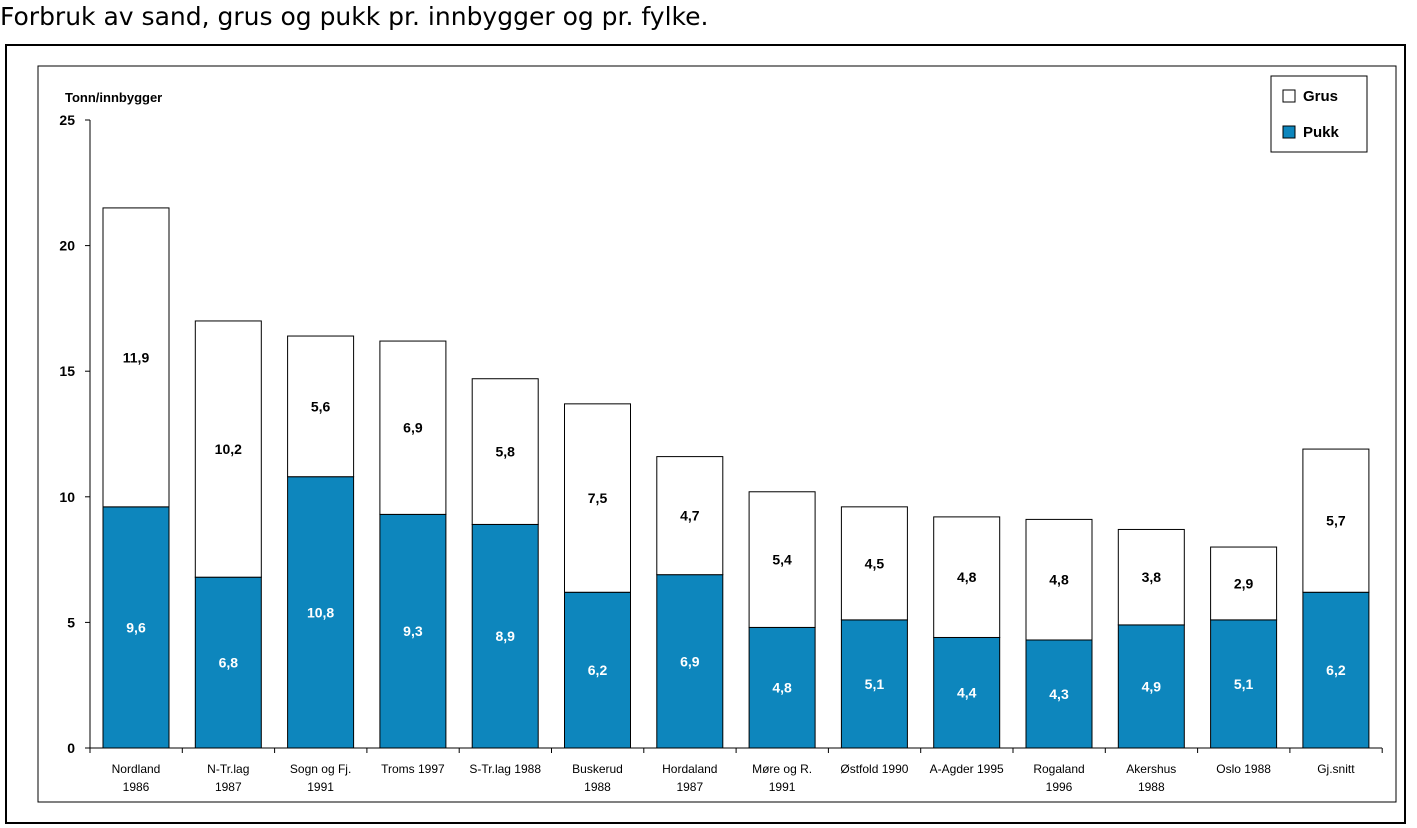  Describe the element at coordinates (136, 627) in the screenshot. I see `data-label-pukk: 9,6` at that location.